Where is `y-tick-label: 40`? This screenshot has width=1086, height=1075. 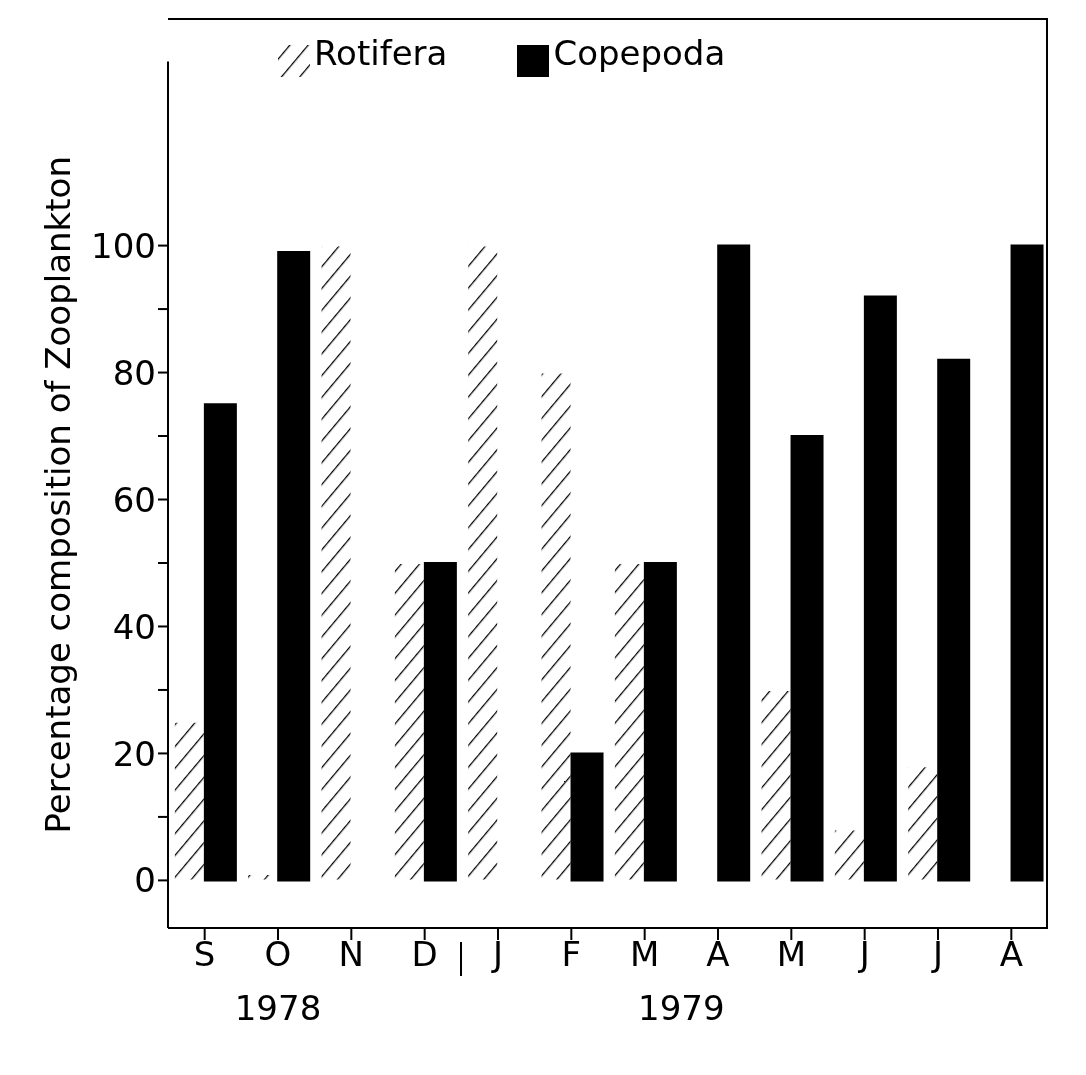 y-tick-label: 40 is located at coordinates (134, 626).